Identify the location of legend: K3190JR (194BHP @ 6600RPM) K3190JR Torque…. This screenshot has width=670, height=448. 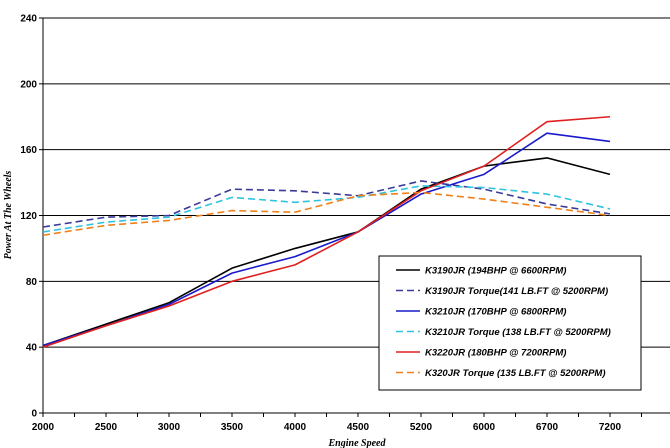
(510, 323).